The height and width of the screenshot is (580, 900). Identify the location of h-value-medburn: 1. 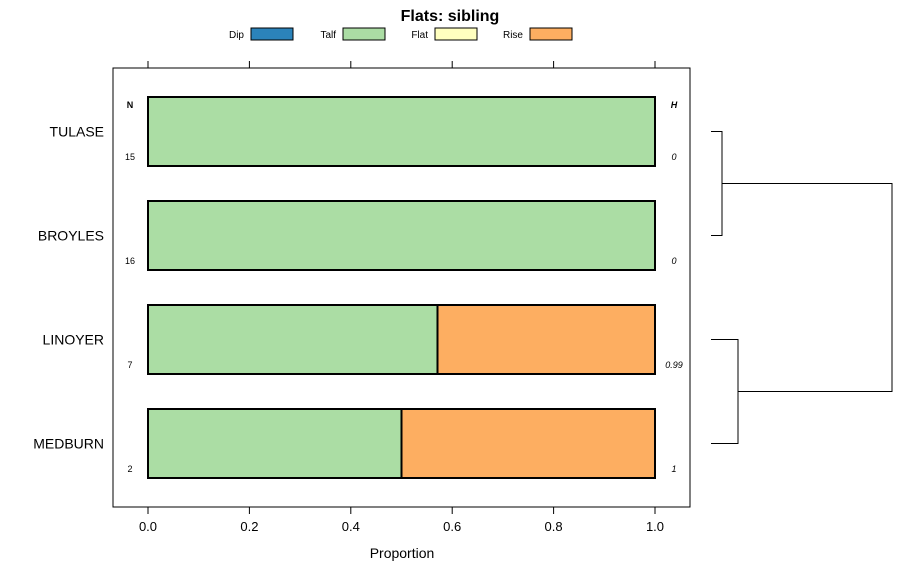
(673, 469).